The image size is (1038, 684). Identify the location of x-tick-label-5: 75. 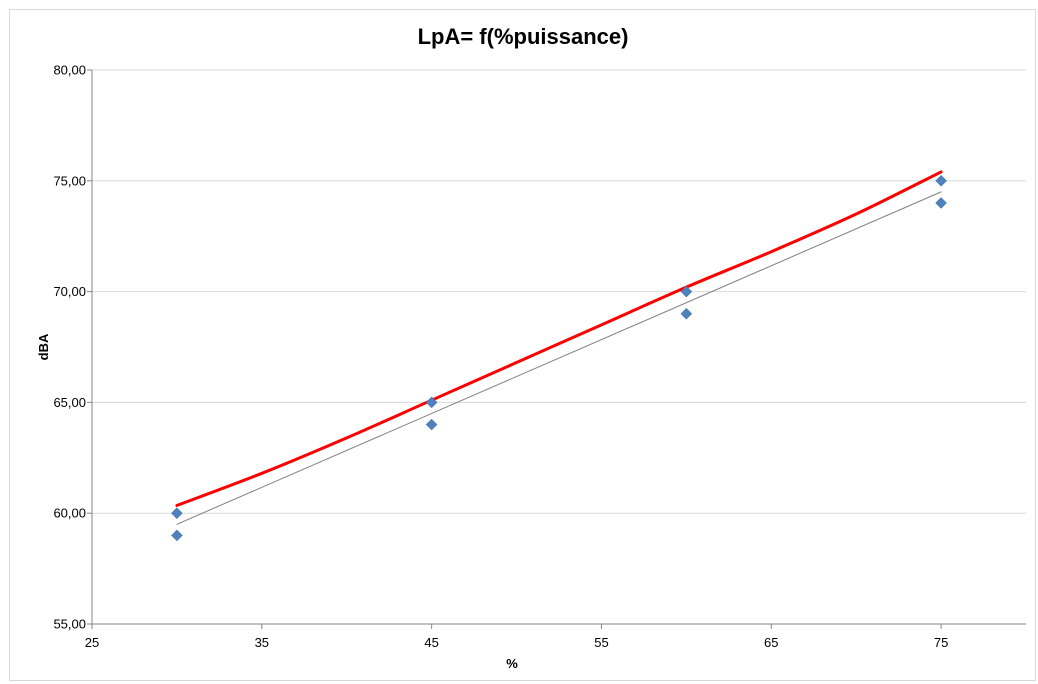
(941, 642).